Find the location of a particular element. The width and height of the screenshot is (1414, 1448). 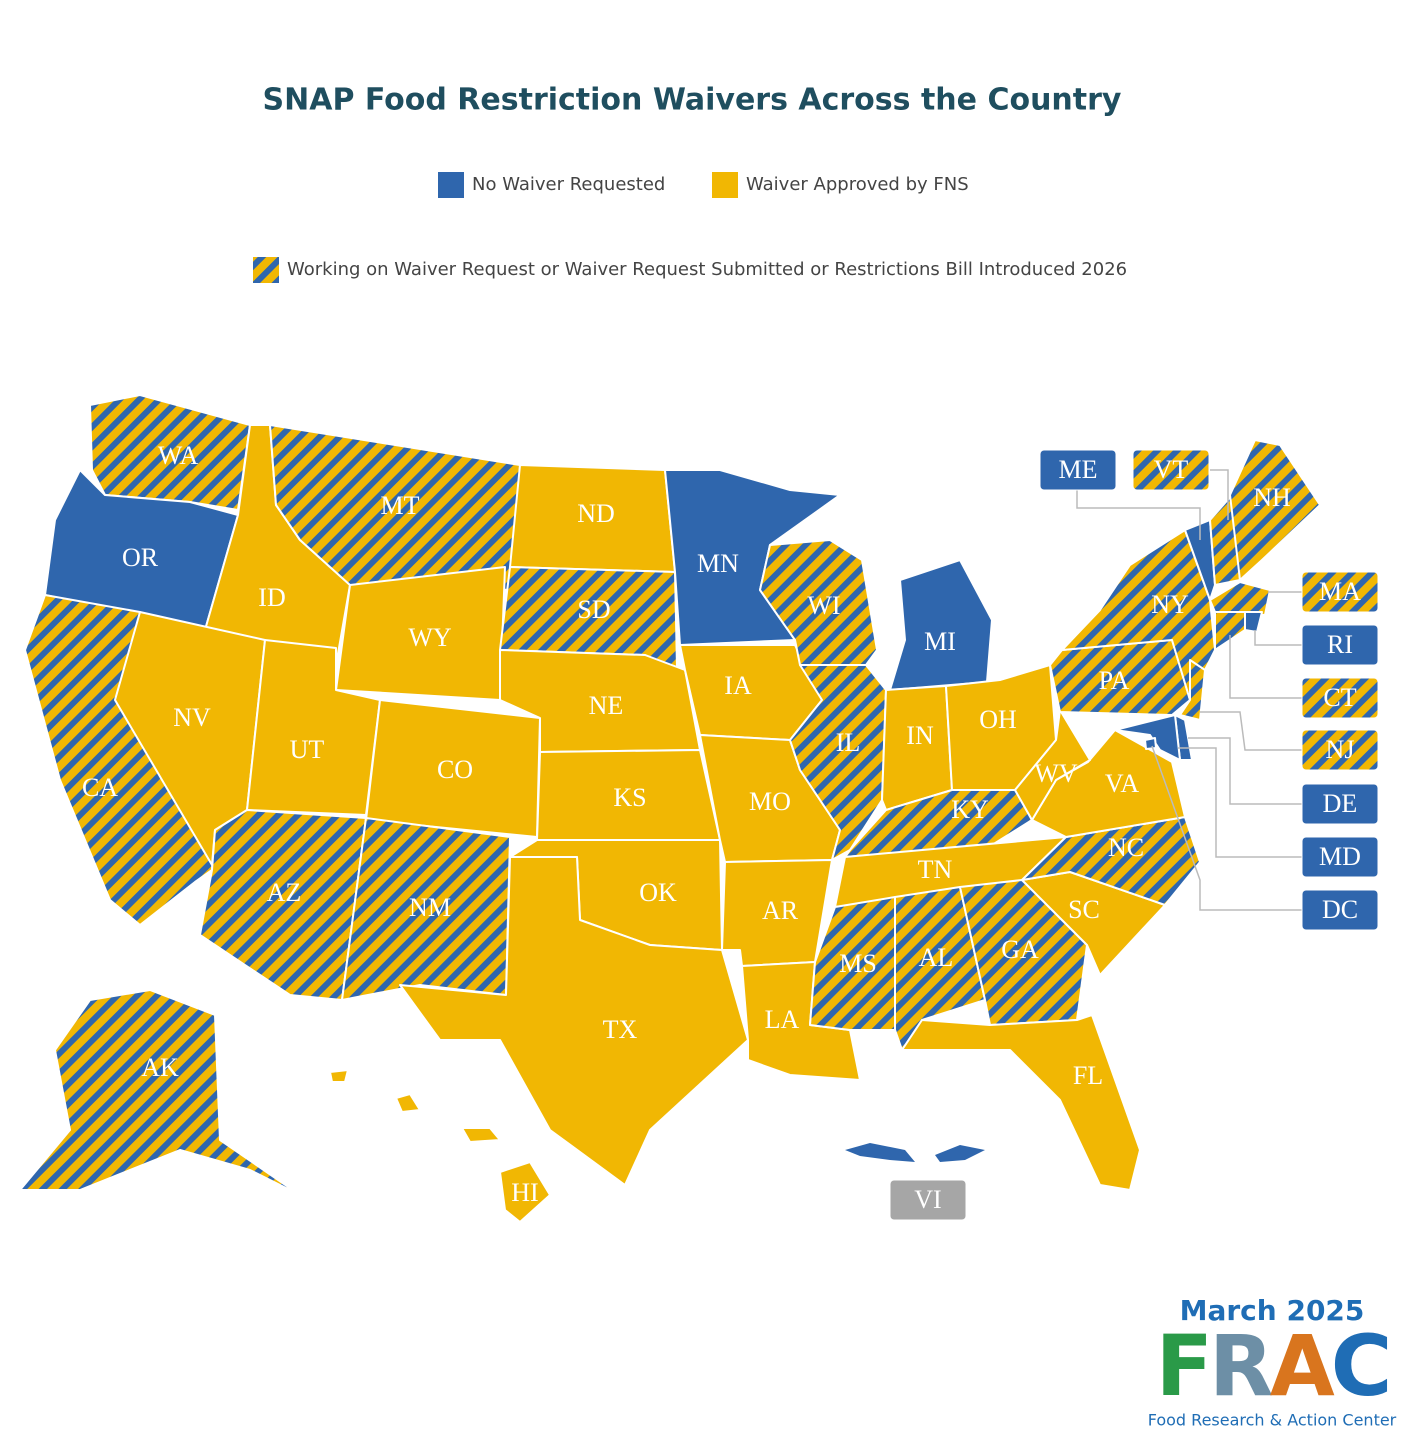

state-label: MN is located at coordinates (718, 563).